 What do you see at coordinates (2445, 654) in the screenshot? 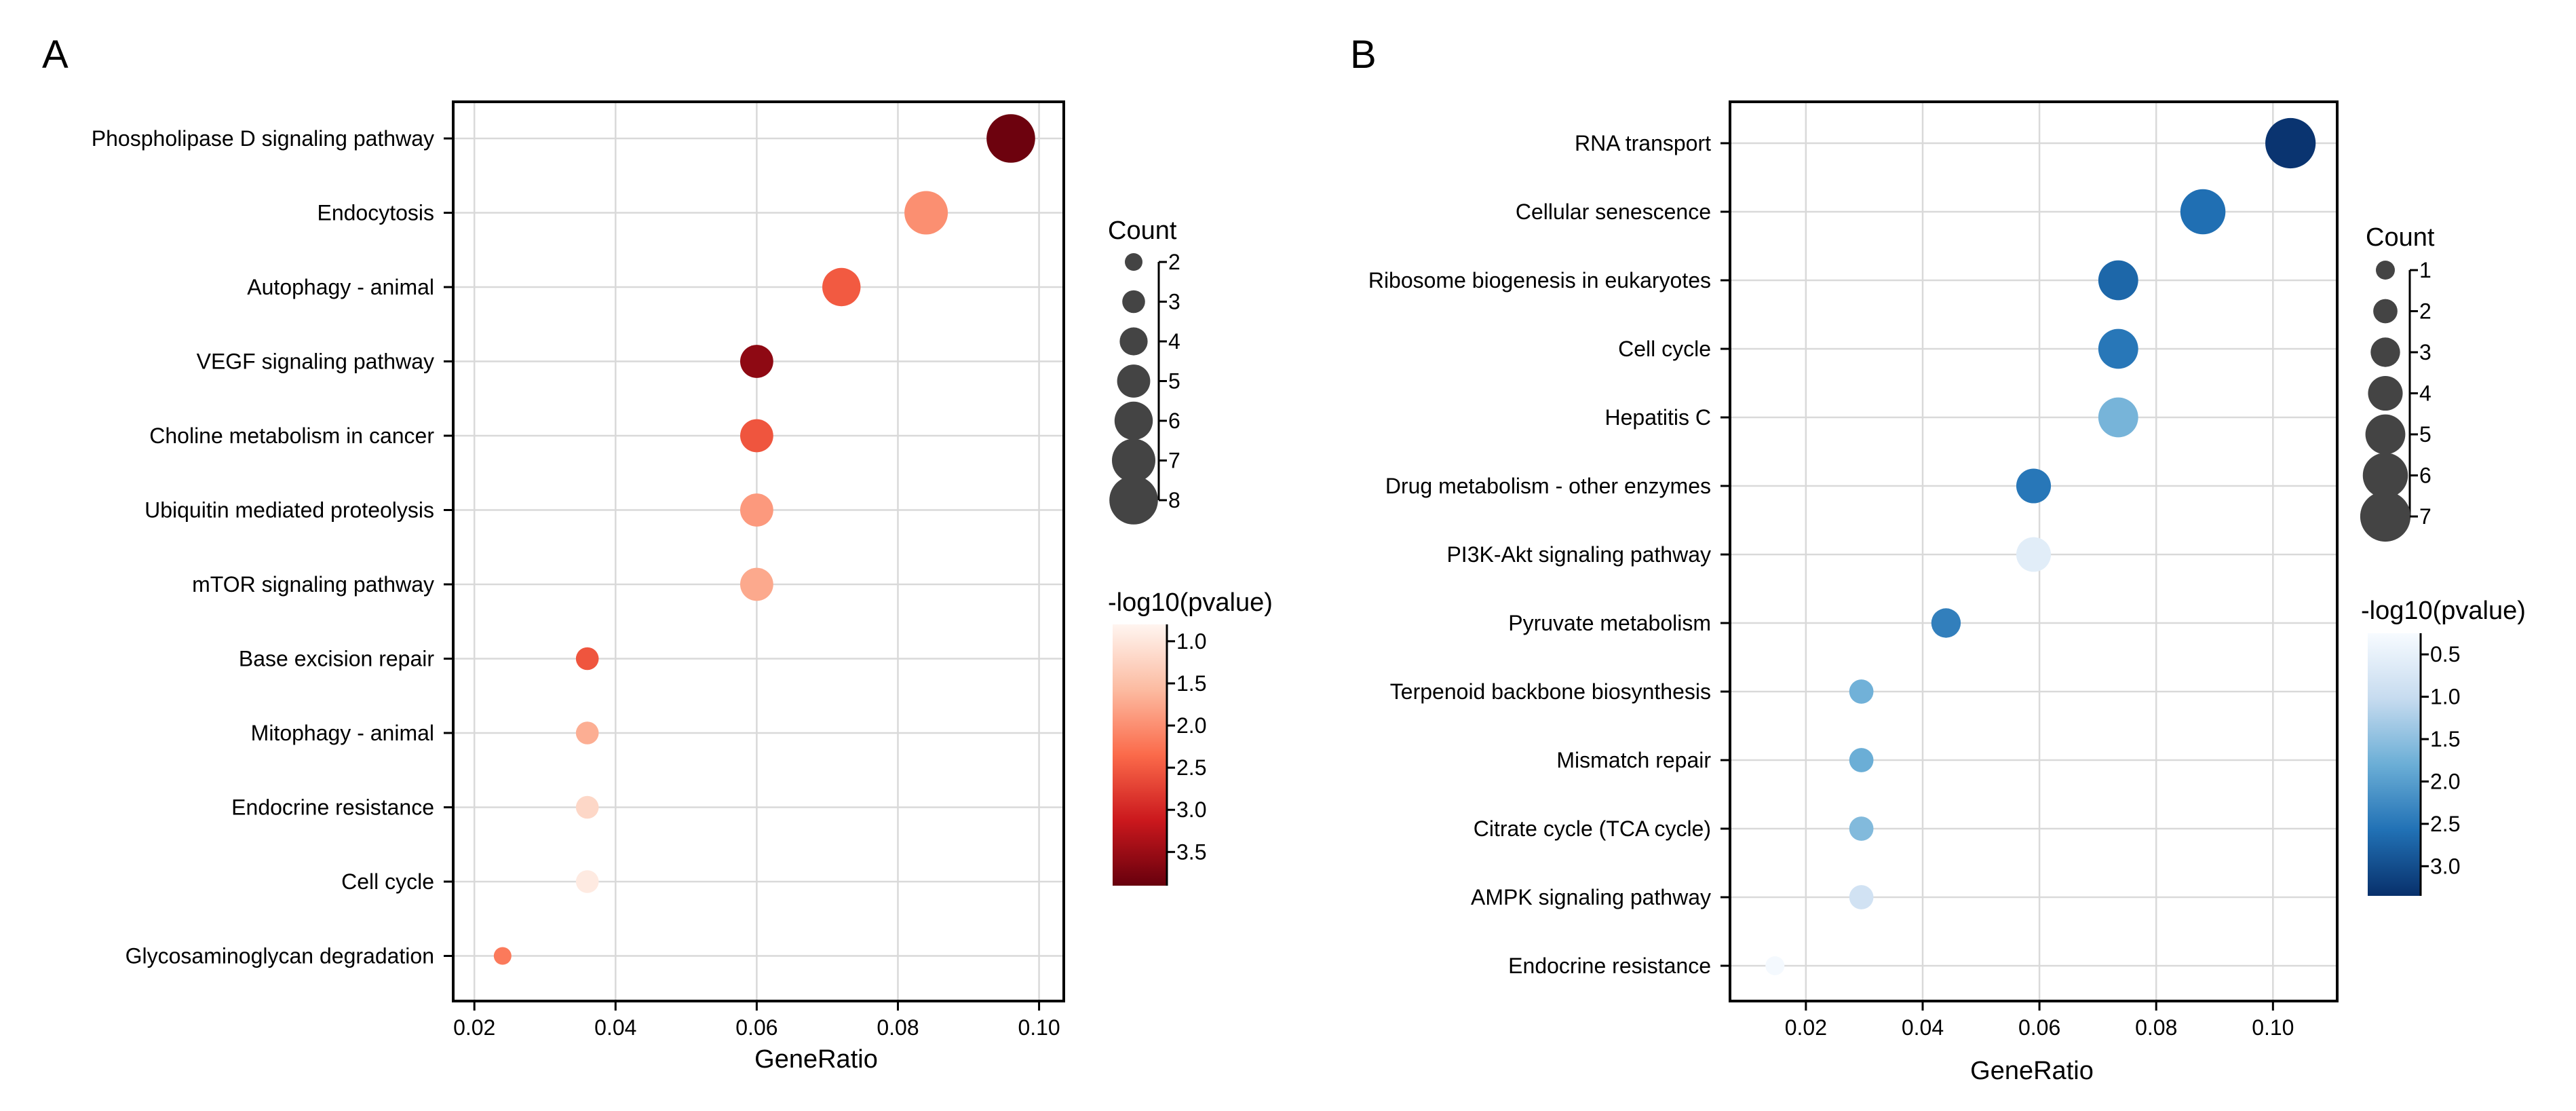
I see `panel-b-colorbar-label: 0.5` at bounding box center [2445, 654].